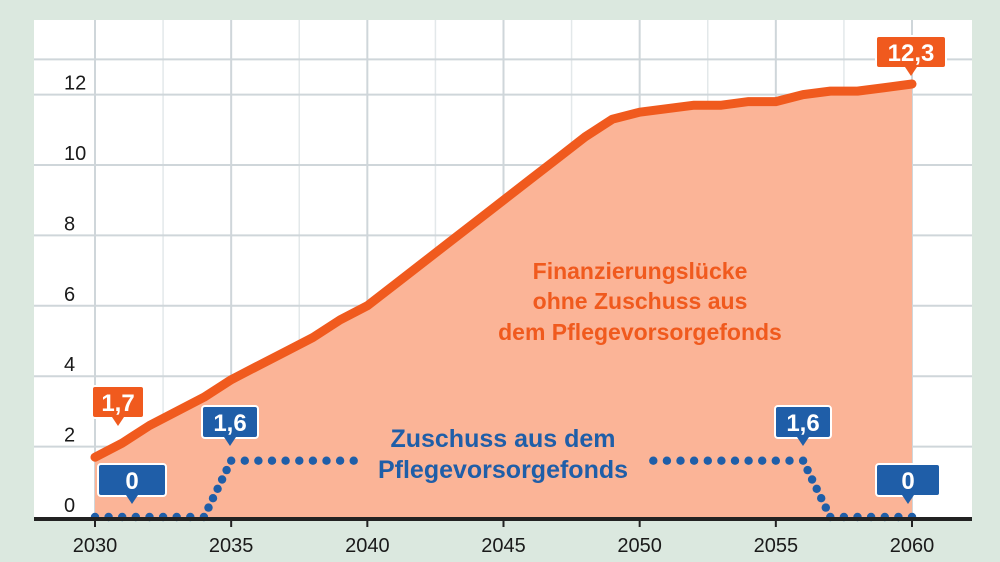  I want to click on callout-1: 1,7, so click(118, 405).